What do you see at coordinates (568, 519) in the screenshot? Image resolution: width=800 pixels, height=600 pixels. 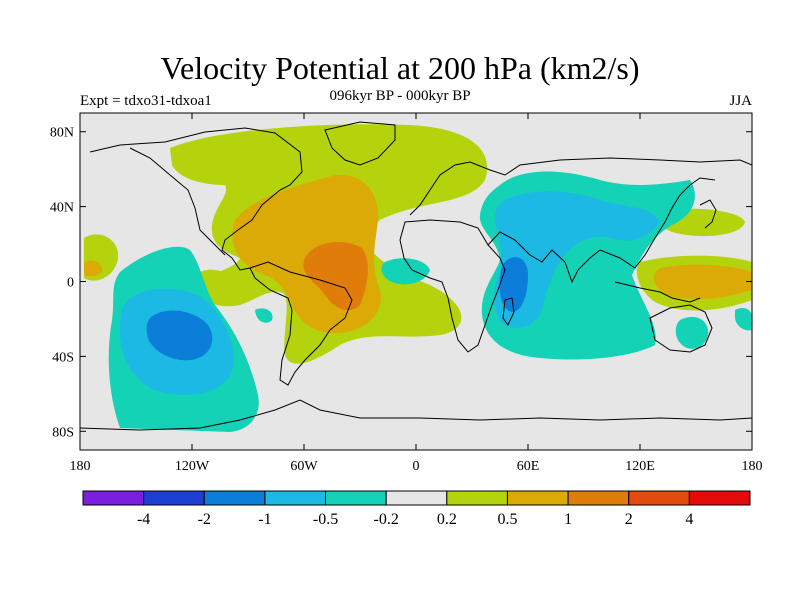 I see `colorbar-label: 1` at bounding box center [568, 519].